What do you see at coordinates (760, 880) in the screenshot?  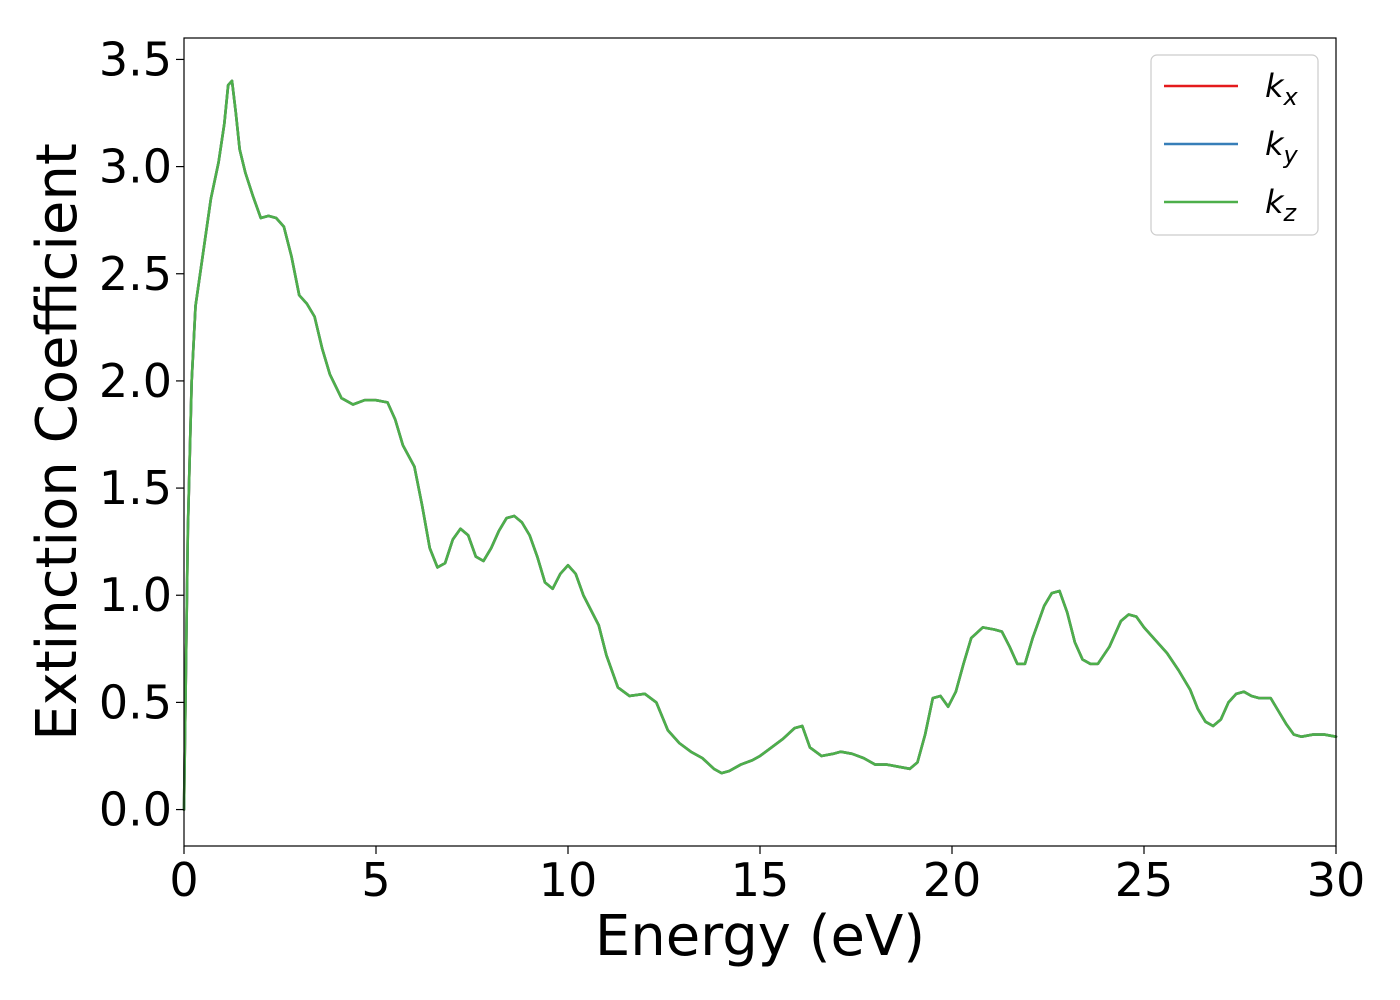 I see `x-tick-label: 15` at bounding box center [760, 880].